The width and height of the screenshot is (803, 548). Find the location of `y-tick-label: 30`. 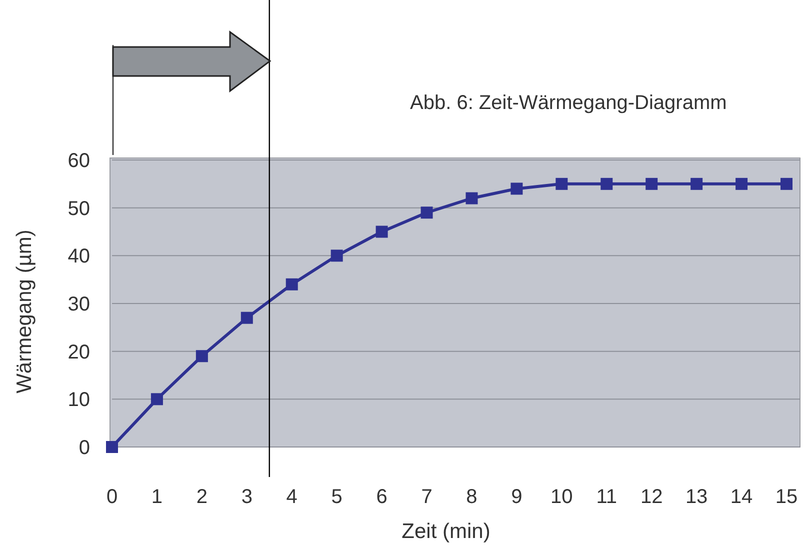

y-tick-label: 30 is located at coordinates (79, 305).